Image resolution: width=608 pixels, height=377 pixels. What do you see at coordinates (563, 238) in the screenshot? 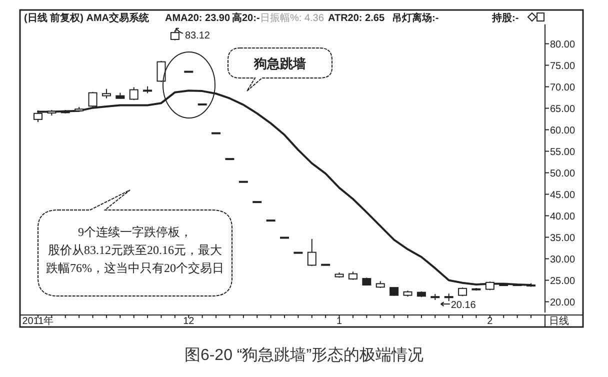
I see `y-tick-label: 35.00` at bounding box center [563, 238].